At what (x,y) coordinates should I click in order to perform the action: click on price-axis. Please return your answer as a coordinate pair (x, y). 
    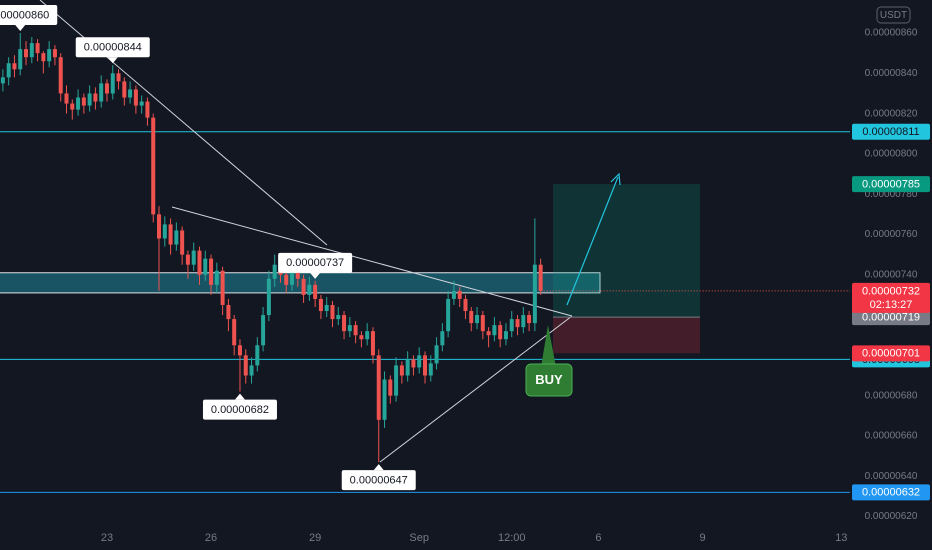
    Looking at the image, I should click on (891, 275).